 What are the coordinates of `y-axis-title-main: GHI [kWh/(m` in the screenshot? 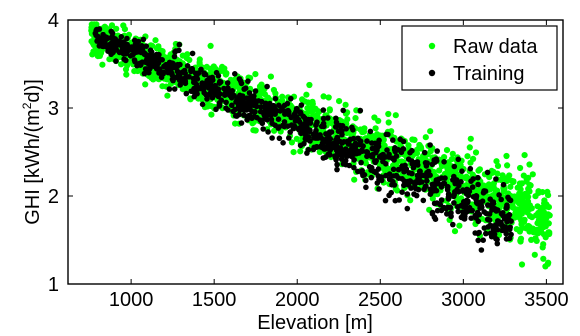 It's located at (33, 167).